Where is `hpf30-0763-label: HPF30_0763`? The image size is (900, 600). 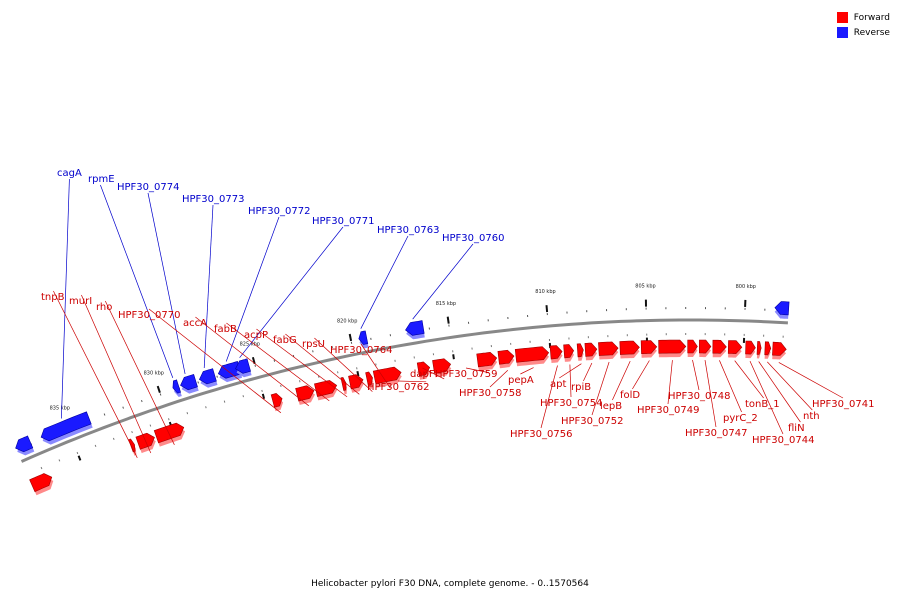
hpf30-0763-label: HPF30_0763 is located at coordinates (408, 230).